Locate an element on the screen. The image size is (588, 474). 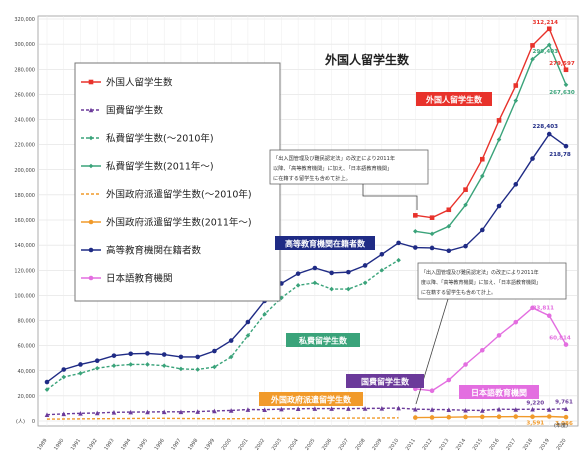
x-tick-label: 2006 is located at coordinates (327, 445).